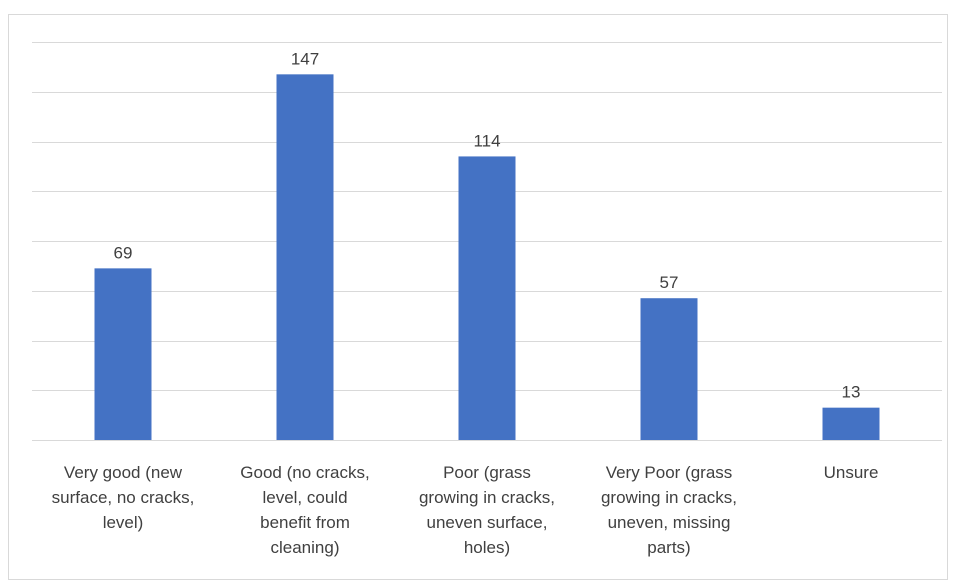  I want to click on x-tick-label-line: Very Poor (grass, so click(669, 472).